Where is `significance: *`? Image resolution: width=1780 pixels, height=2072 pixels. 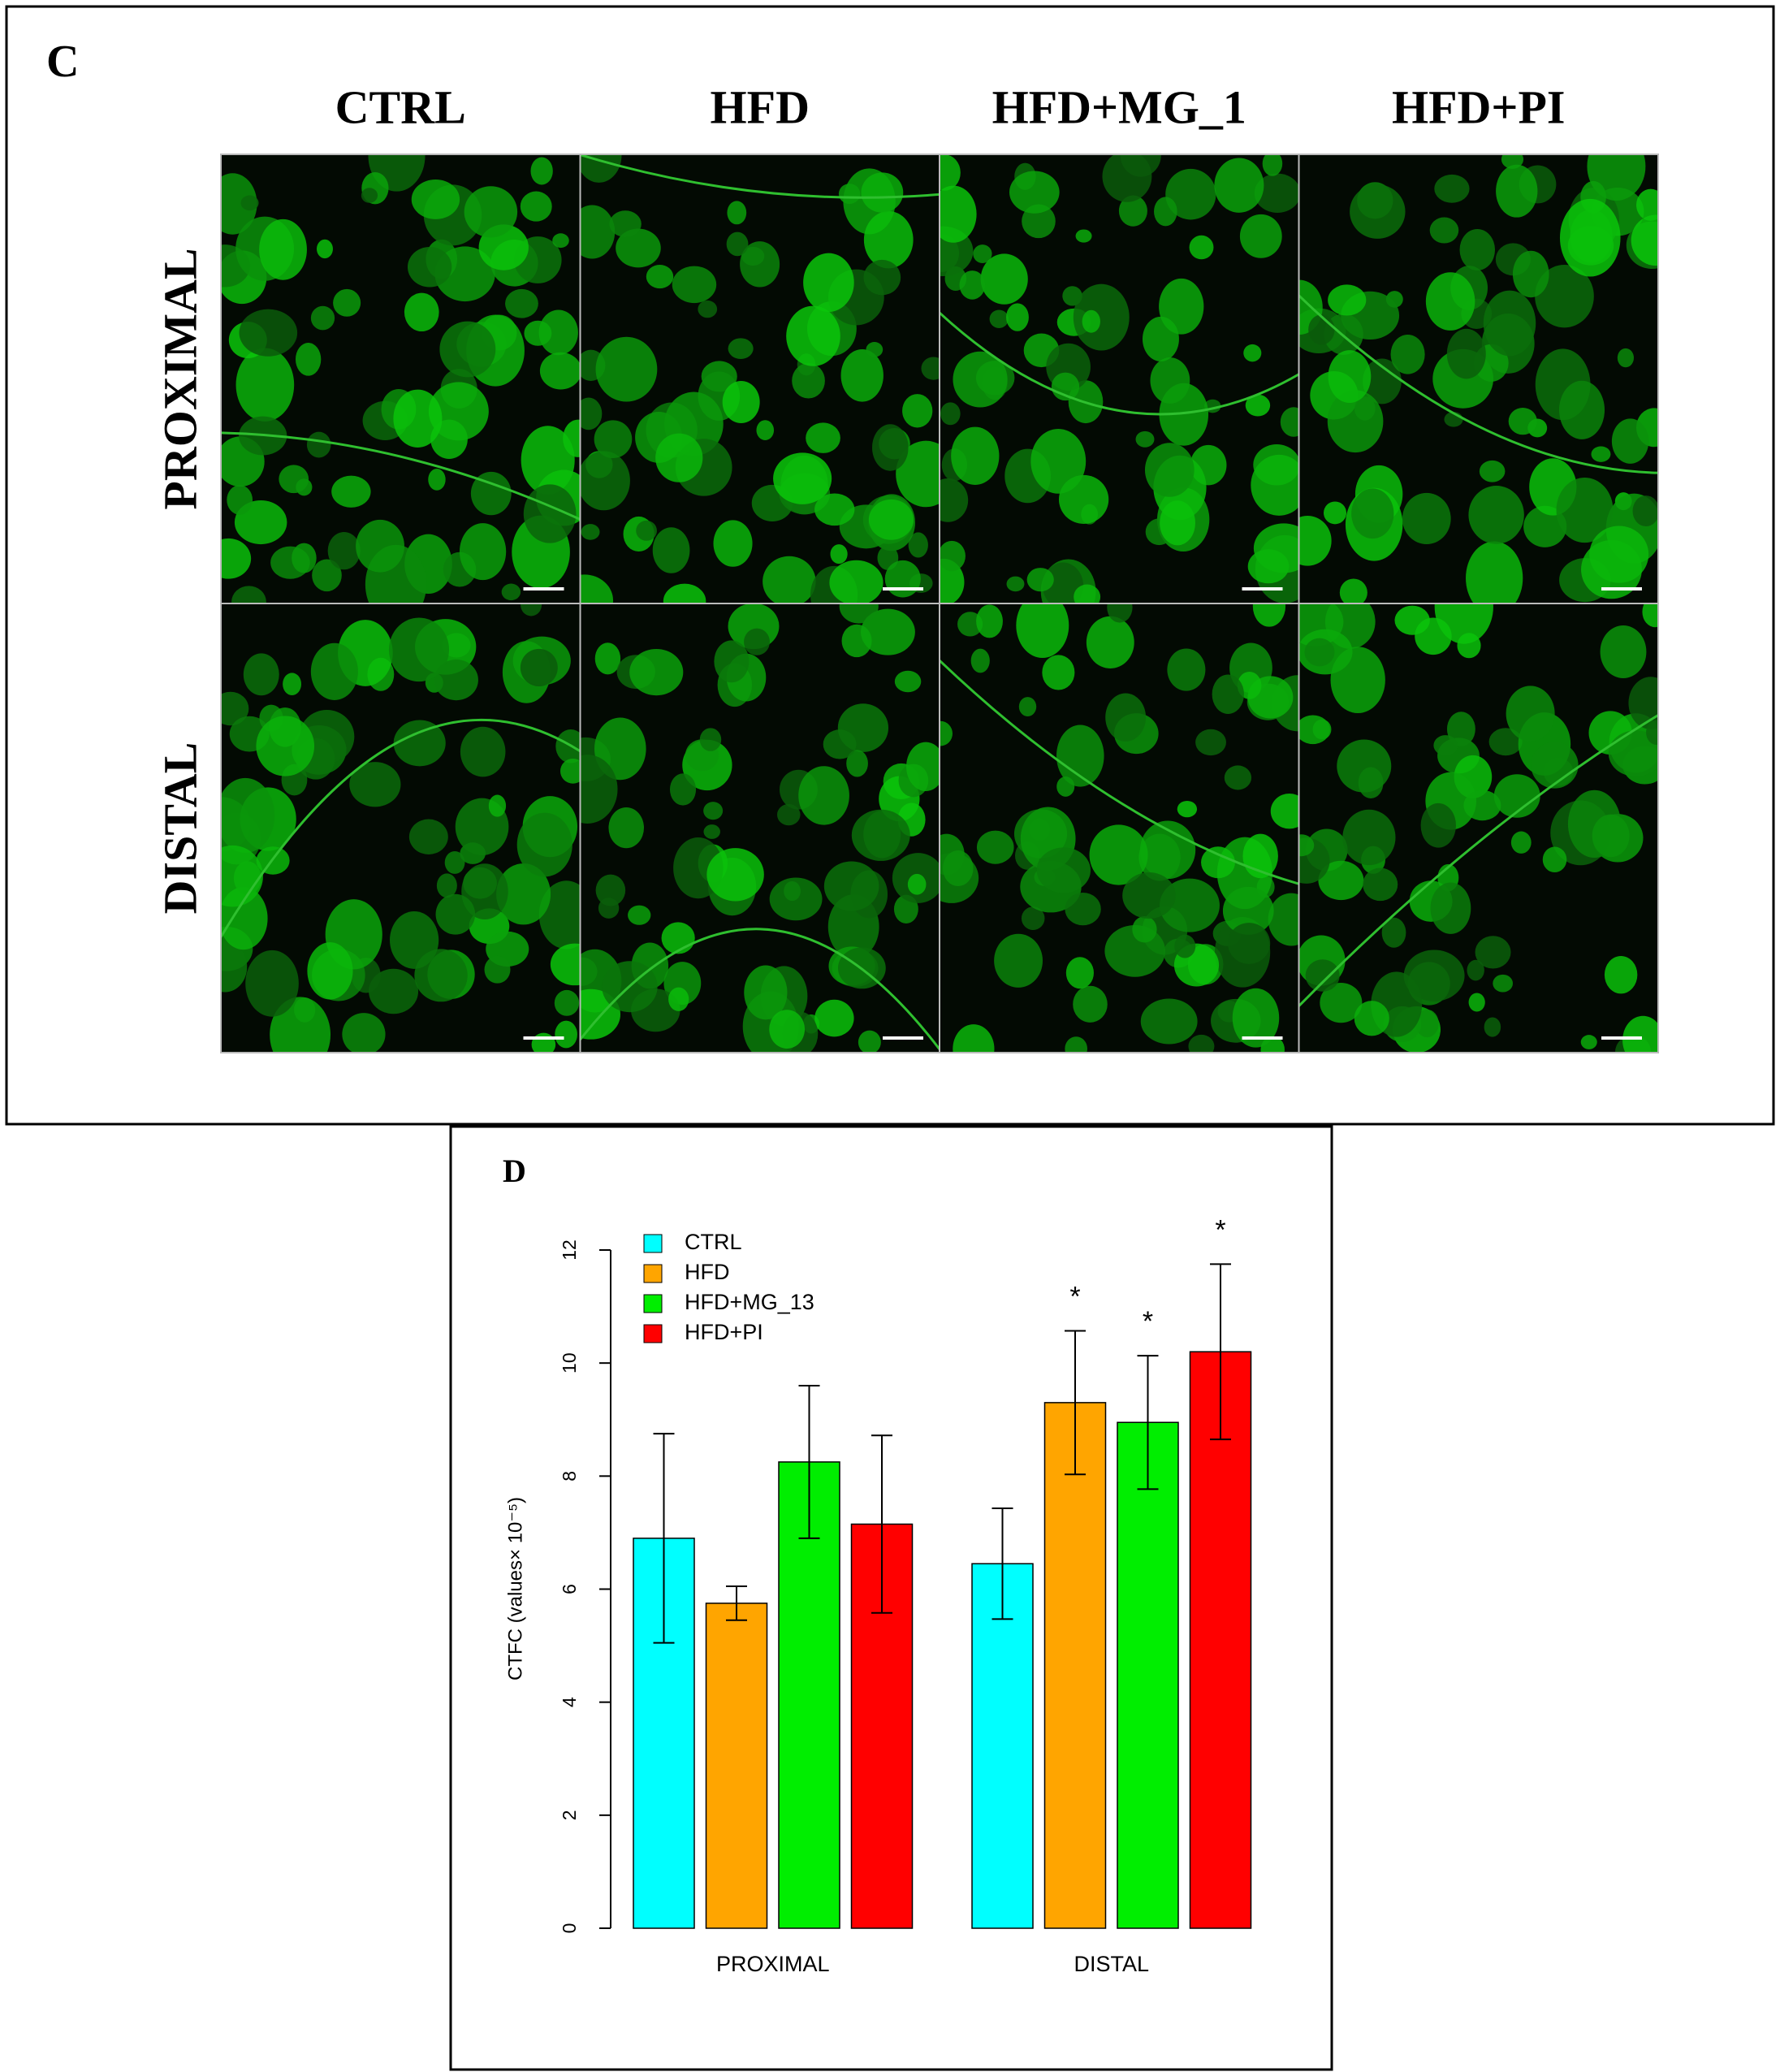
significance: * is located at coordinates (1148, 1321).